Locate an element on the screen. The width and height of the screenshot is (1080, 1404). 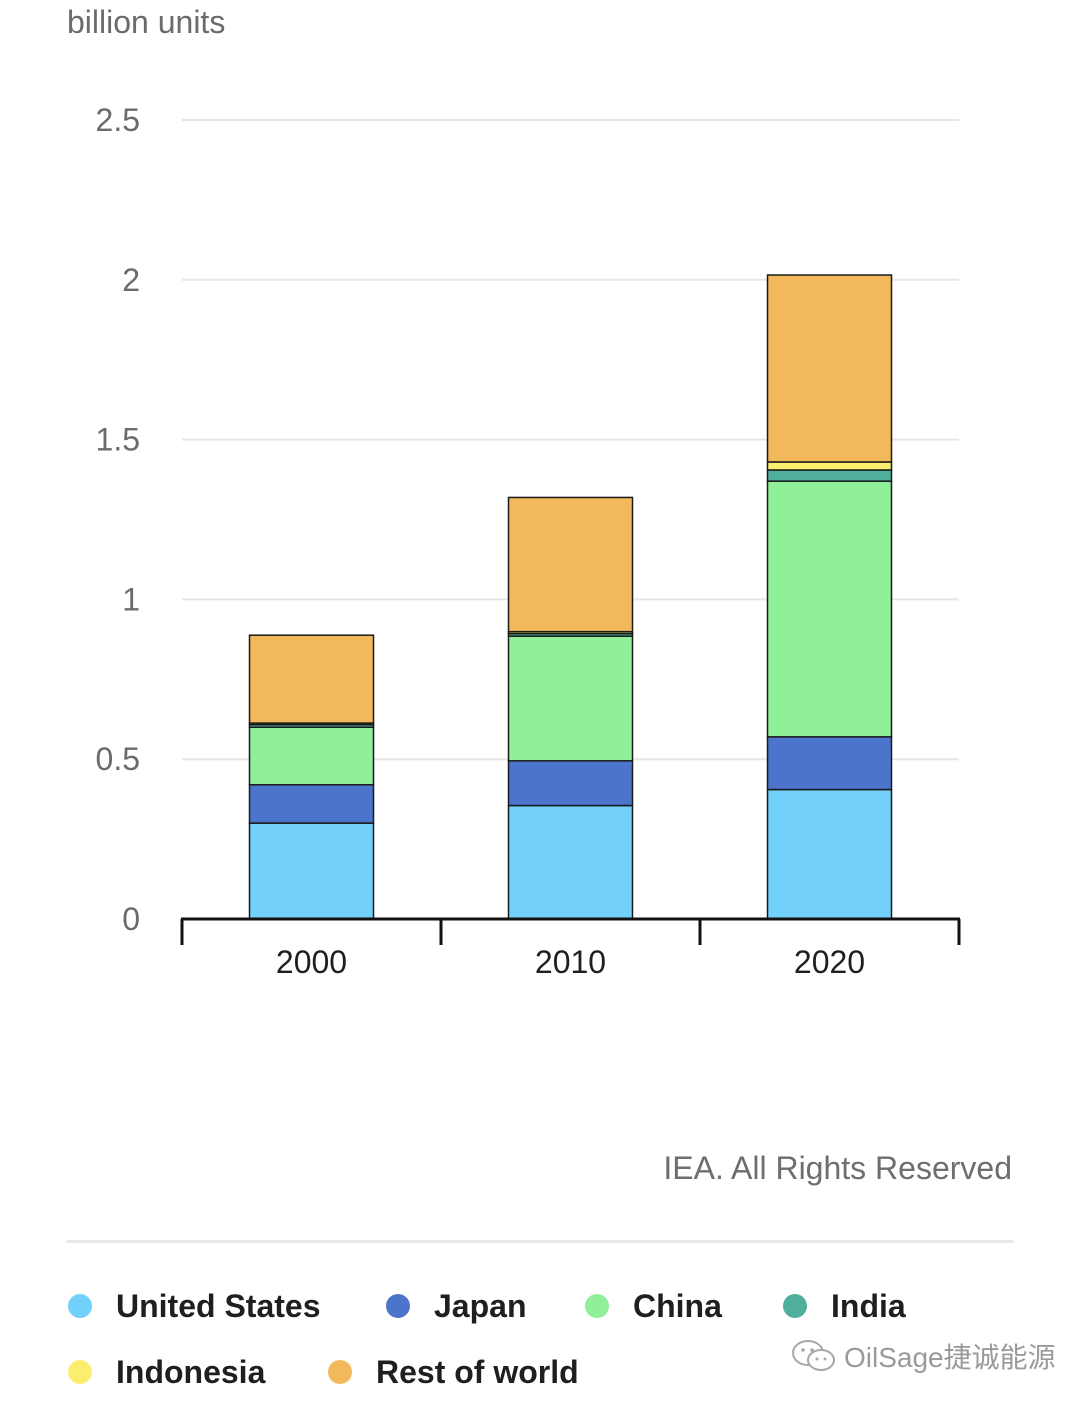
legend-divider is located at coordinates (540, 1241).